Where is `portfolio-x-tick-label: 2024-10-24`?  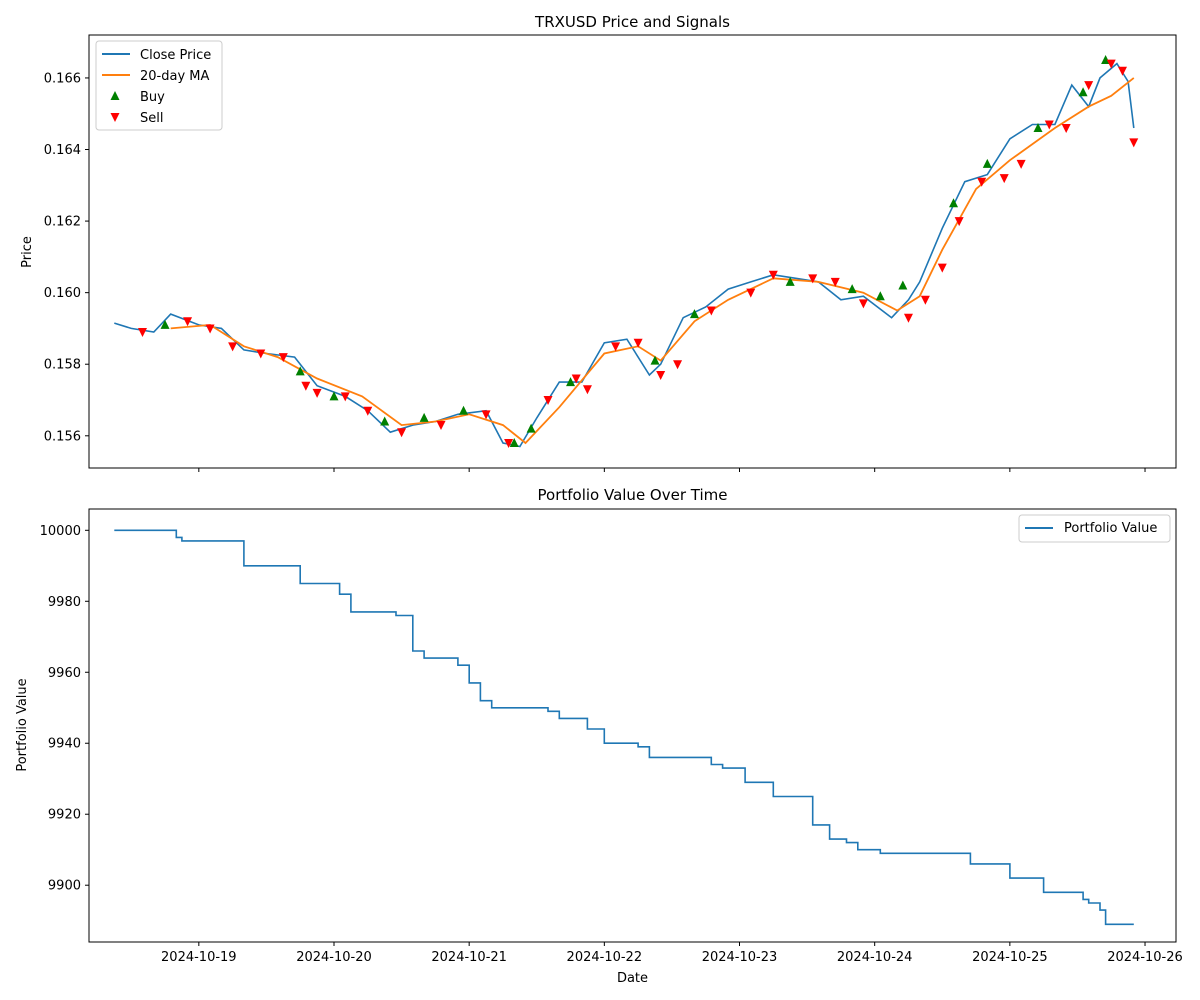
portfolio-x-tick-label: 2024-10-24 is located at coordinates (875, 957).